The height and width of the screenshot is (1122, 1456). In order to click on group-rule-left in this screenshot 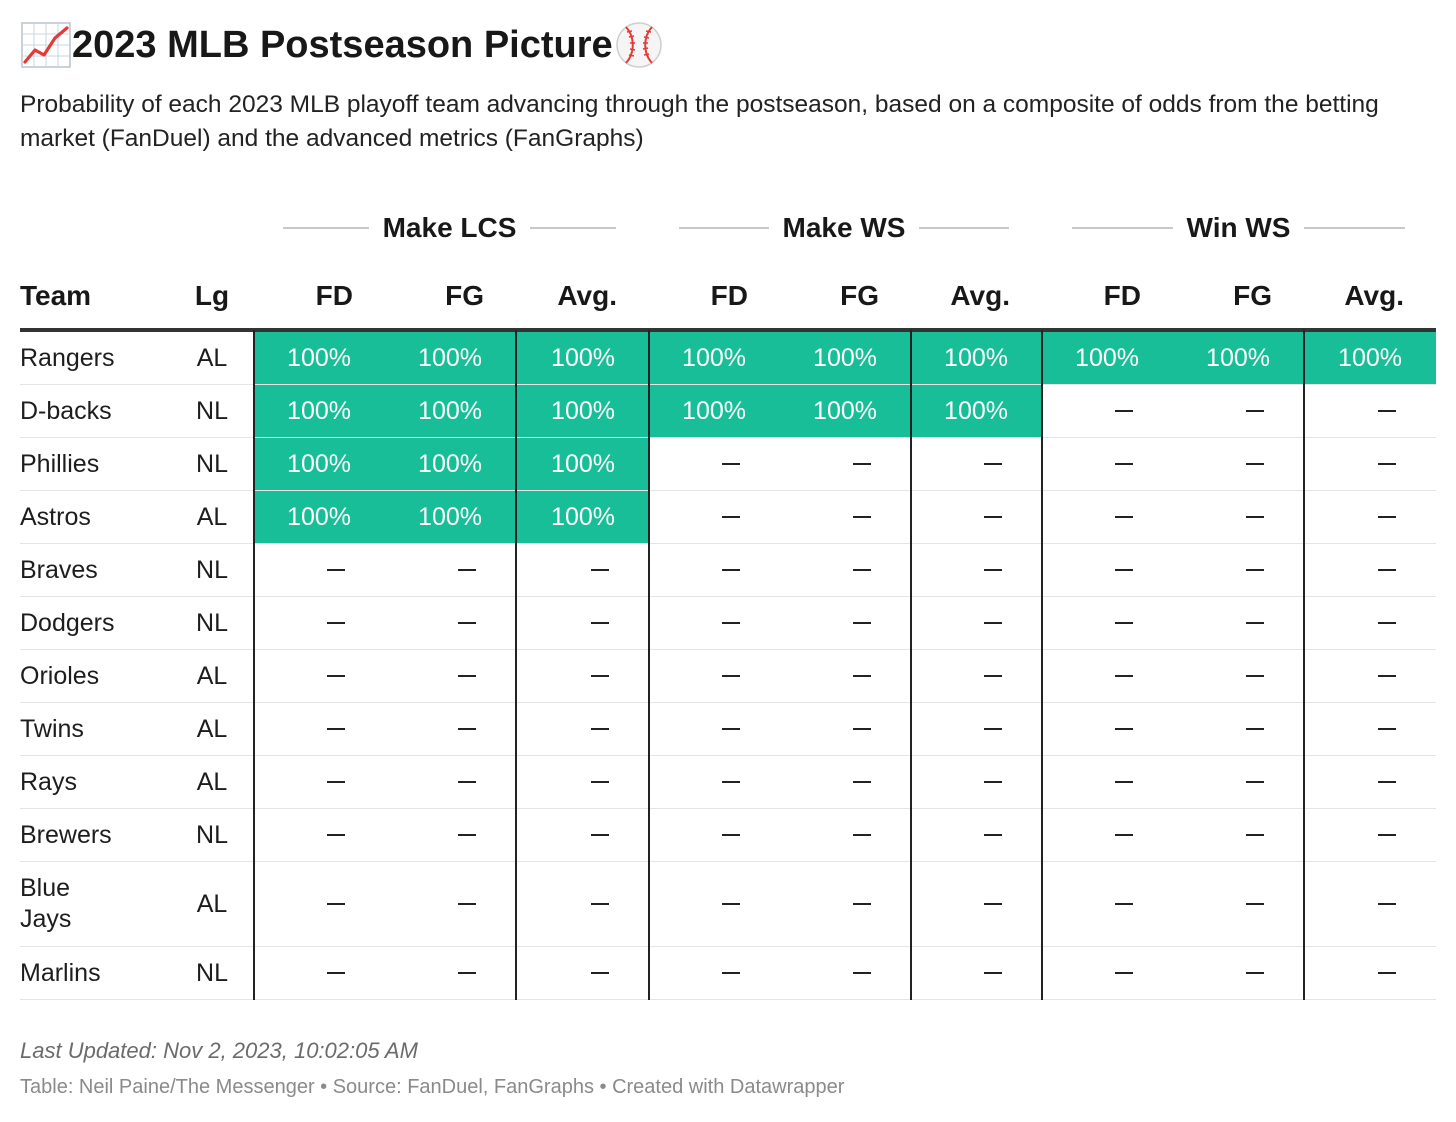, I will do `click(724, 228)`.